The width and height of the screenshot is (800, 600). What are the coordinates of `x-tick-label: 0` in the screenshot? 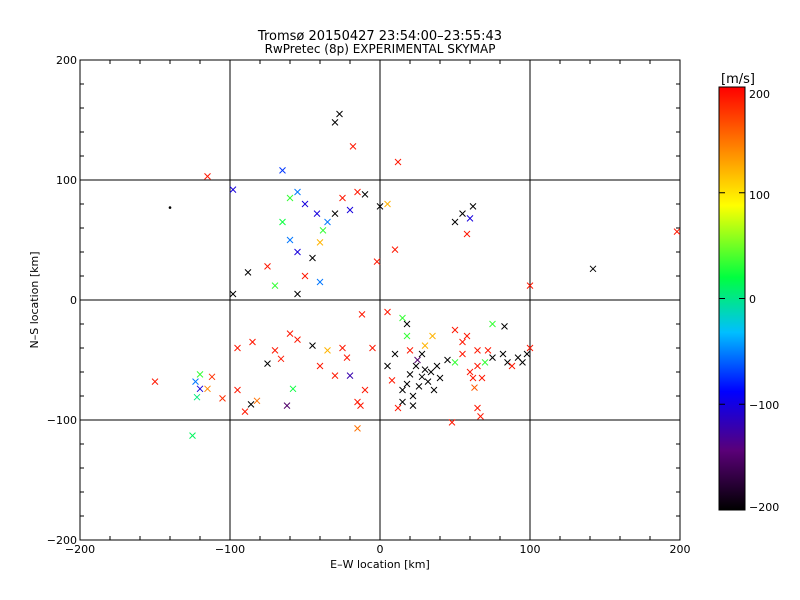 It's located at (380, 549).